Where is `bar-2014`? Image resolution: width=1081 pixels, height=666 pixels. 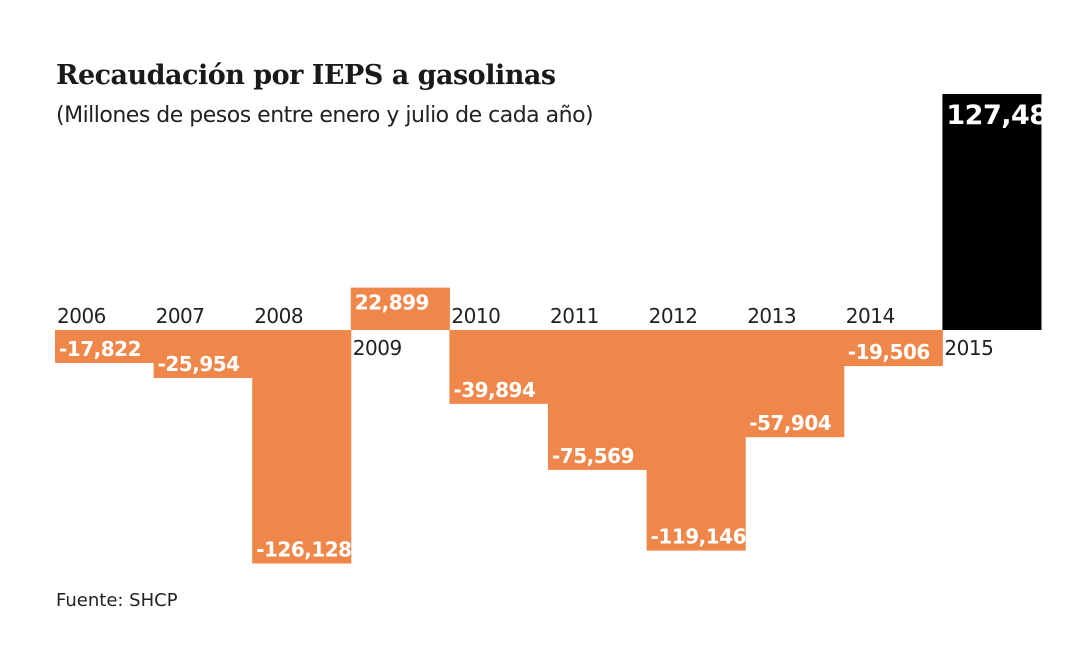 bar-2014 is located at coordinates (893, 348).